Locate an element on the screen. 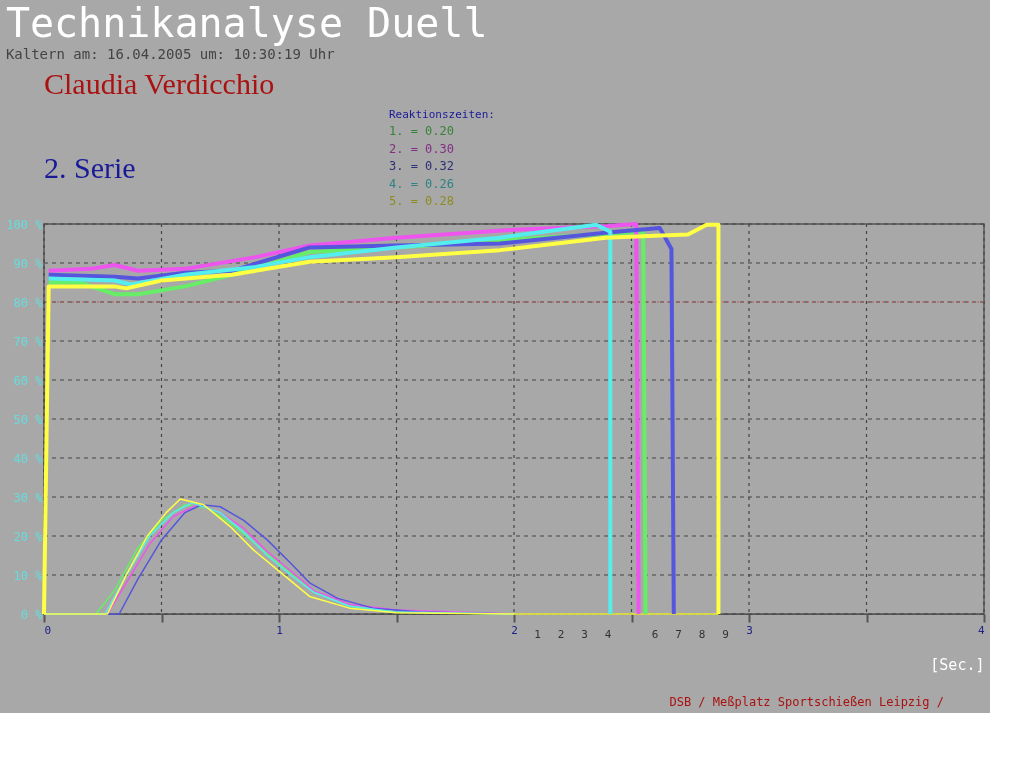 The height and width of the screenshot is (769, 1019). text: Reaktionszeiten: is located at coordinates (442, 114).